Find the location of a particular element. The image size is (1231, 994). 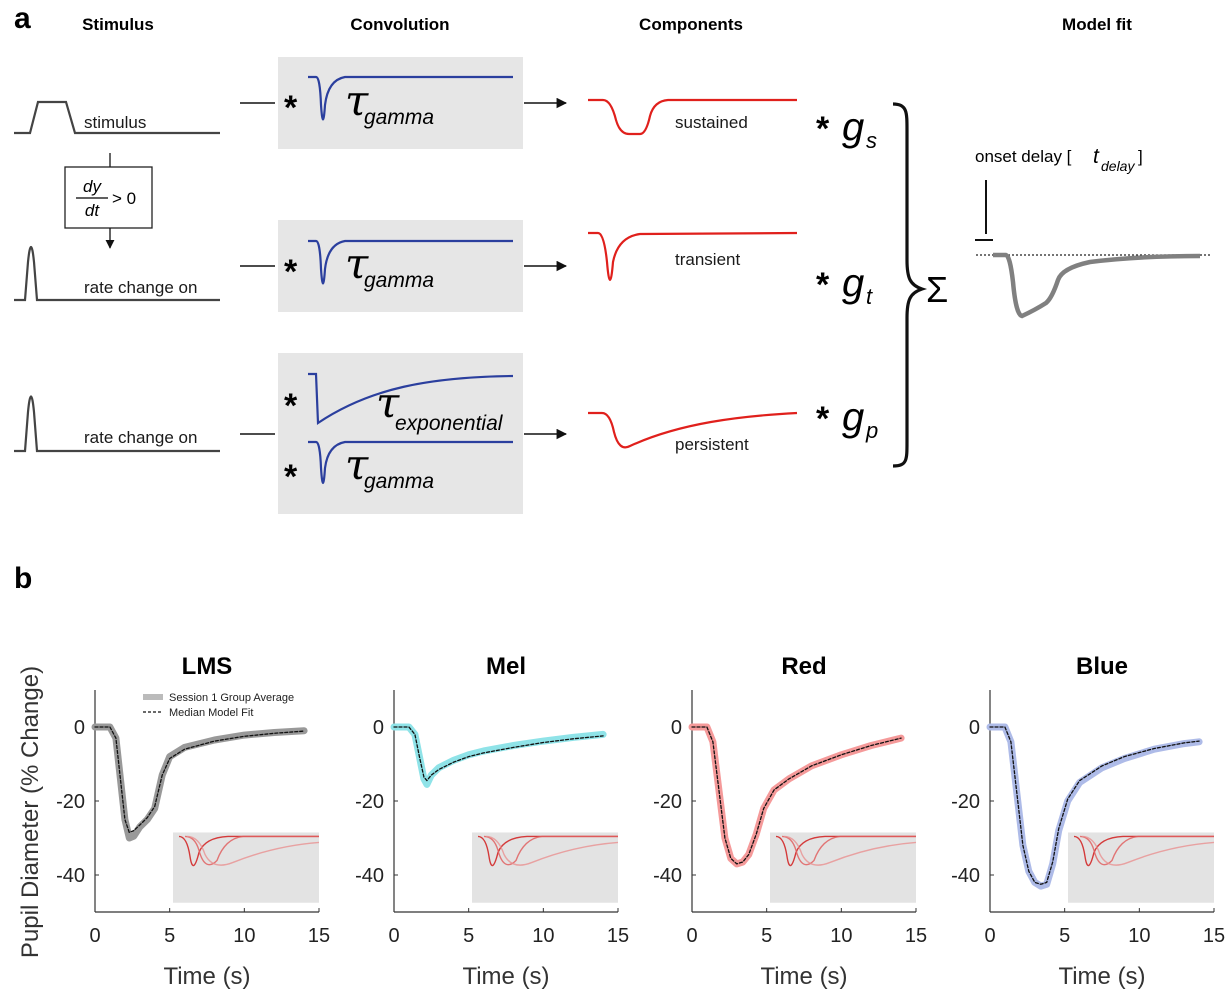

summation-brace is located at coordinates (910, 285).